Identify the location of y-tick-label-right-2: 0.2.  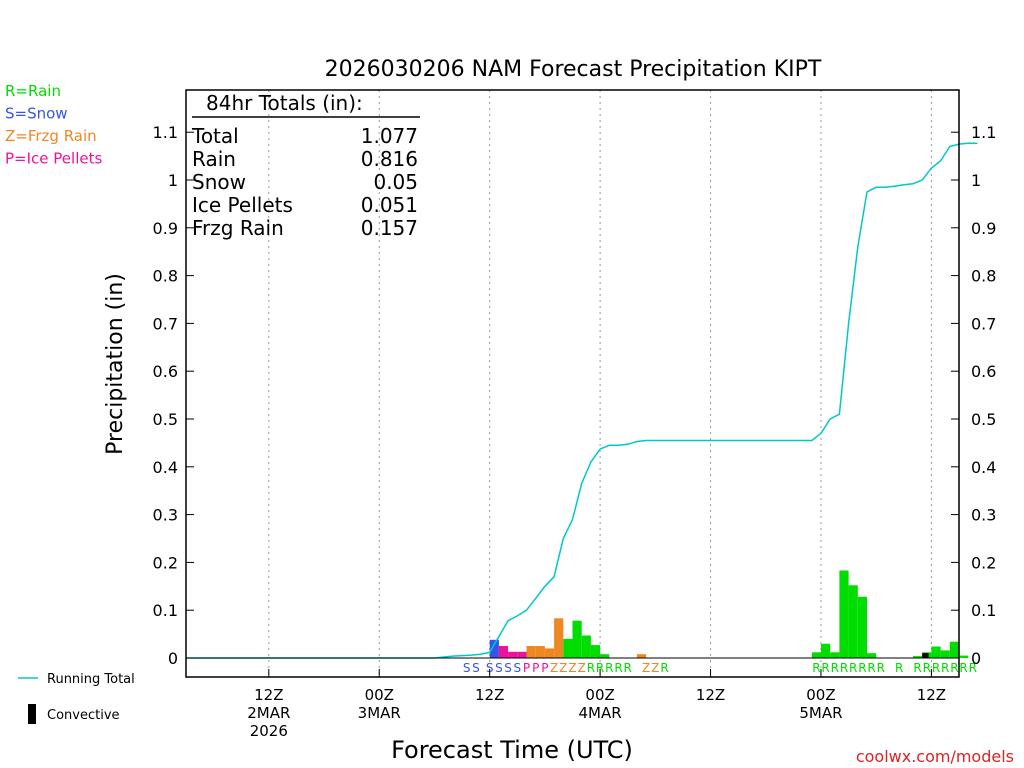
(983, 562).